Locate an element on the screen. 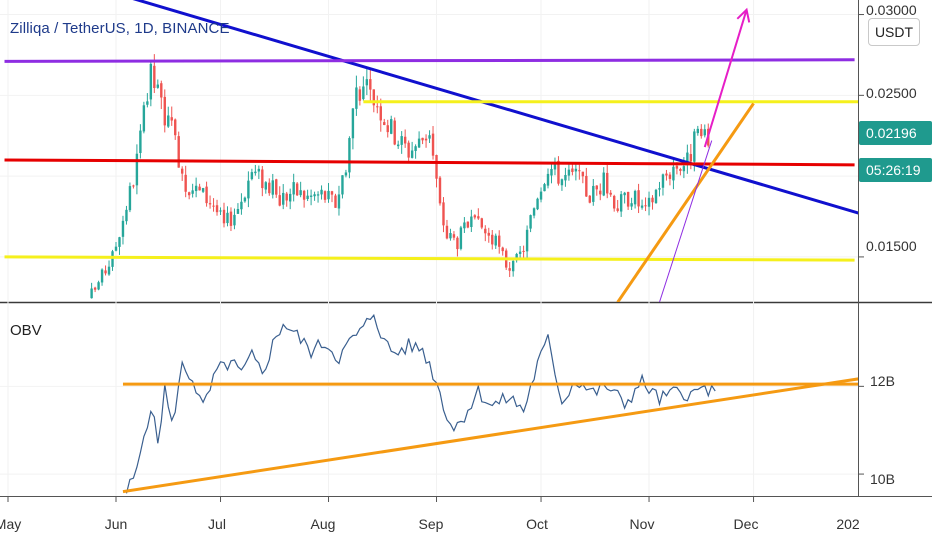 The width and height of the screenshot is (932, 550). obv-pane-title: OBV is located at coordinates (26, 330).